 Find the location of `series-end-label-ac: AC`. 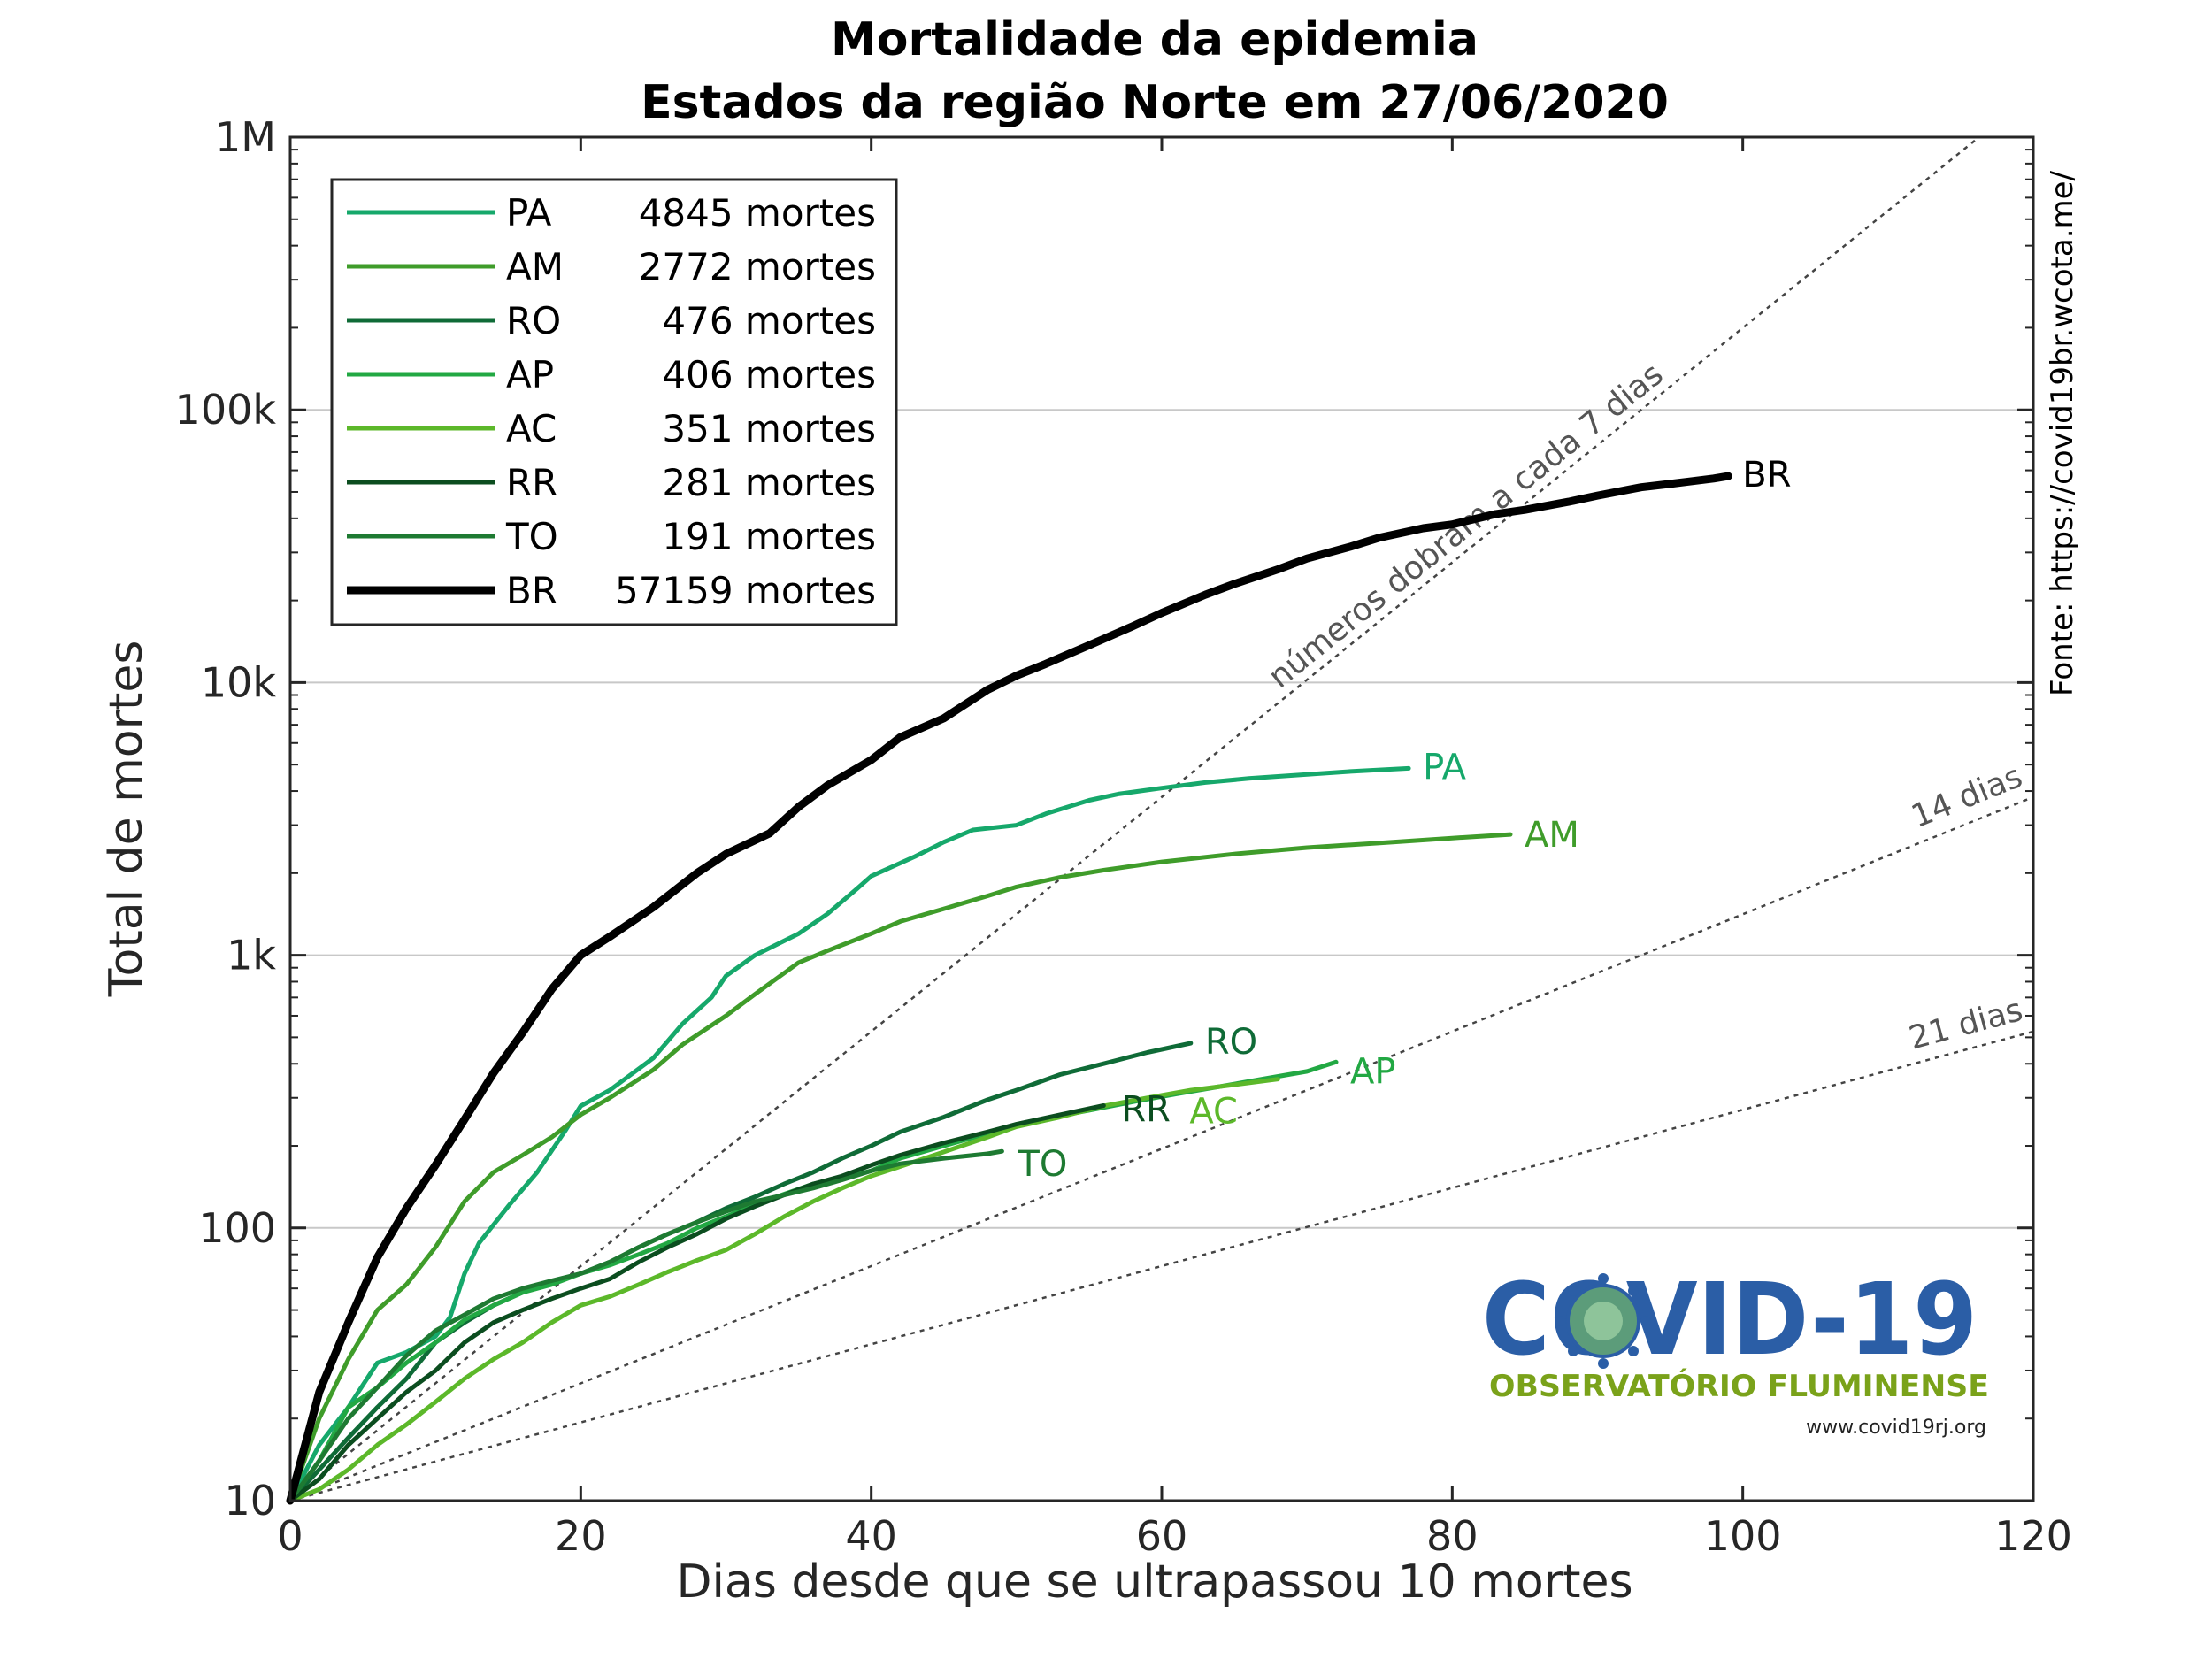

series-end-label-ac: AC is located at coordinates (1213, 1112).